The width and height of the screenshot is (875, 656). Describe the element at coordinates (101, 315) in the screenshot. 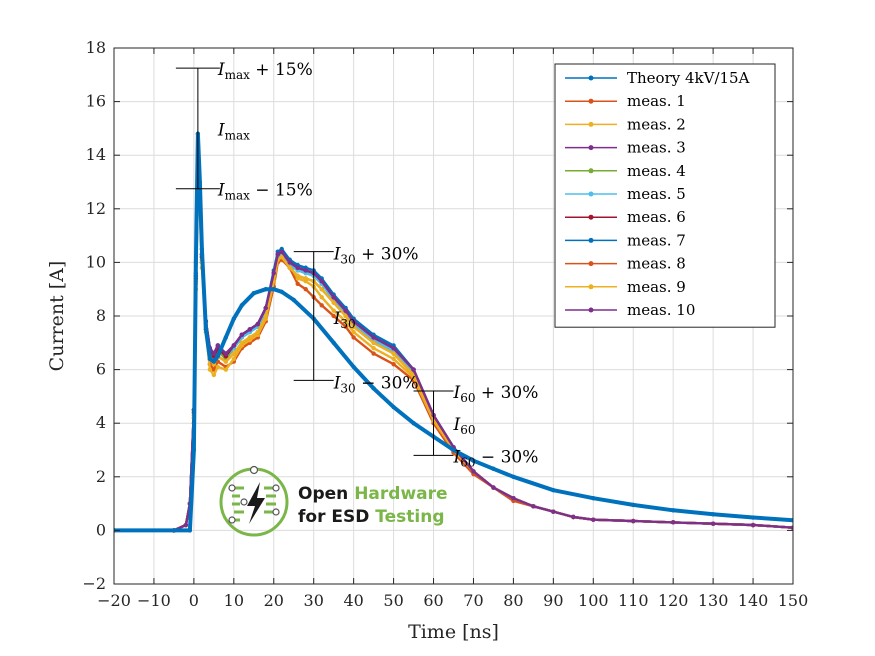

I see `y-tick-label: 8` at that location.